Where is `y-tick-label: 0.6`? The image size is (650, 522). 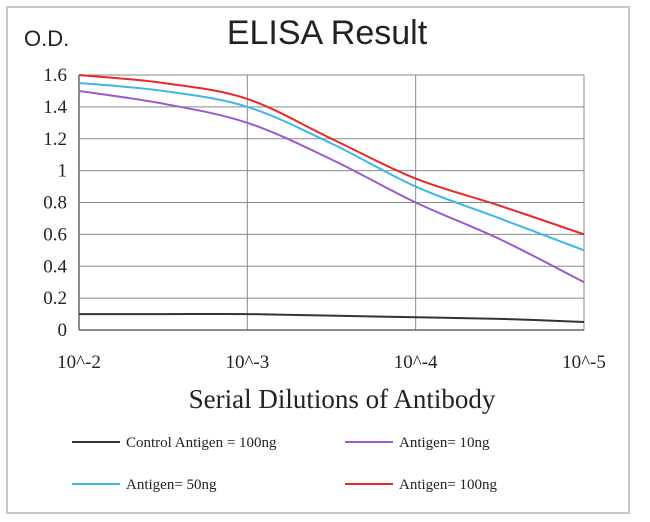 y-tick-label: 0.6 is located at coordinates (55, 234).